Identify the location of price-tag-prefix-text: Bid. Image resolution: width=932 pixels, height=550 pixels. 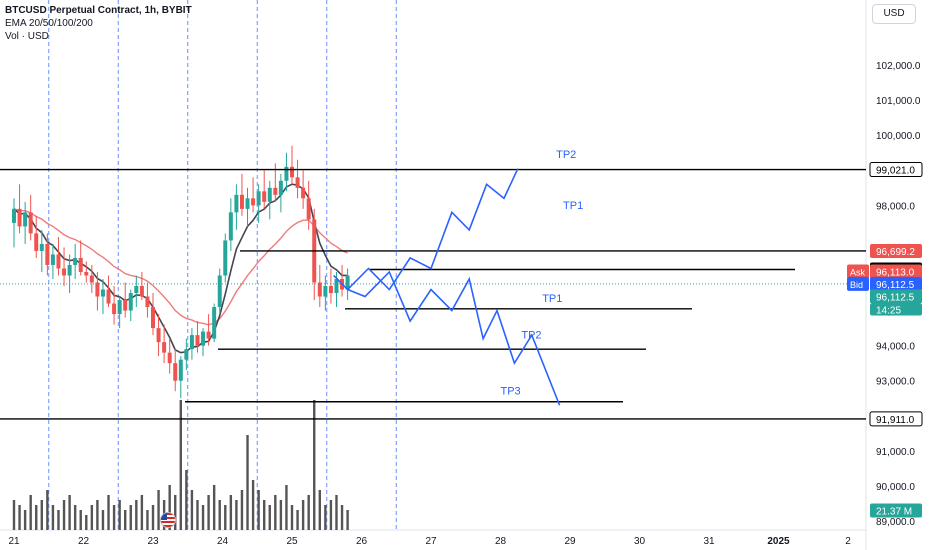
(856, 285).